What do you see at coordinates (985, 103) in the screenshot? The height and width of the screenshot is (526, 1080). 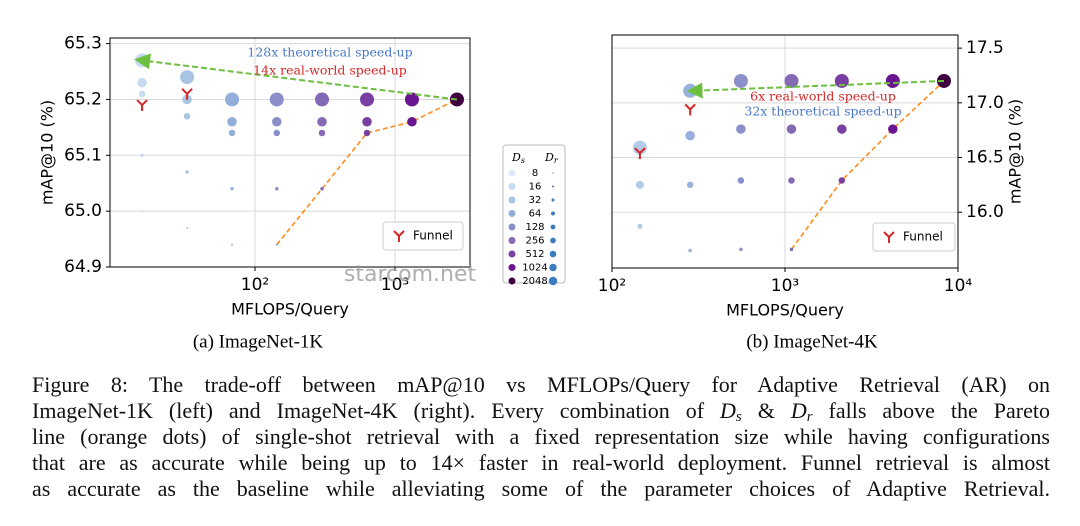 I see `y-tick-label: 17.0` at bounding box center [985, 103].